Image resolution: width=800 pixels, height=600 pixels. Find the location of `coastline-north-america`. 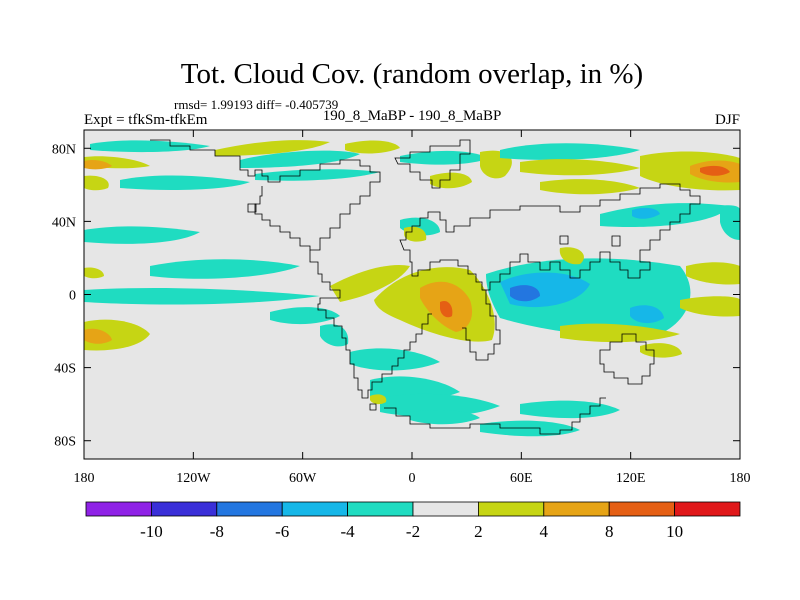

coastline-north-america is located at coordinates (265, 195).